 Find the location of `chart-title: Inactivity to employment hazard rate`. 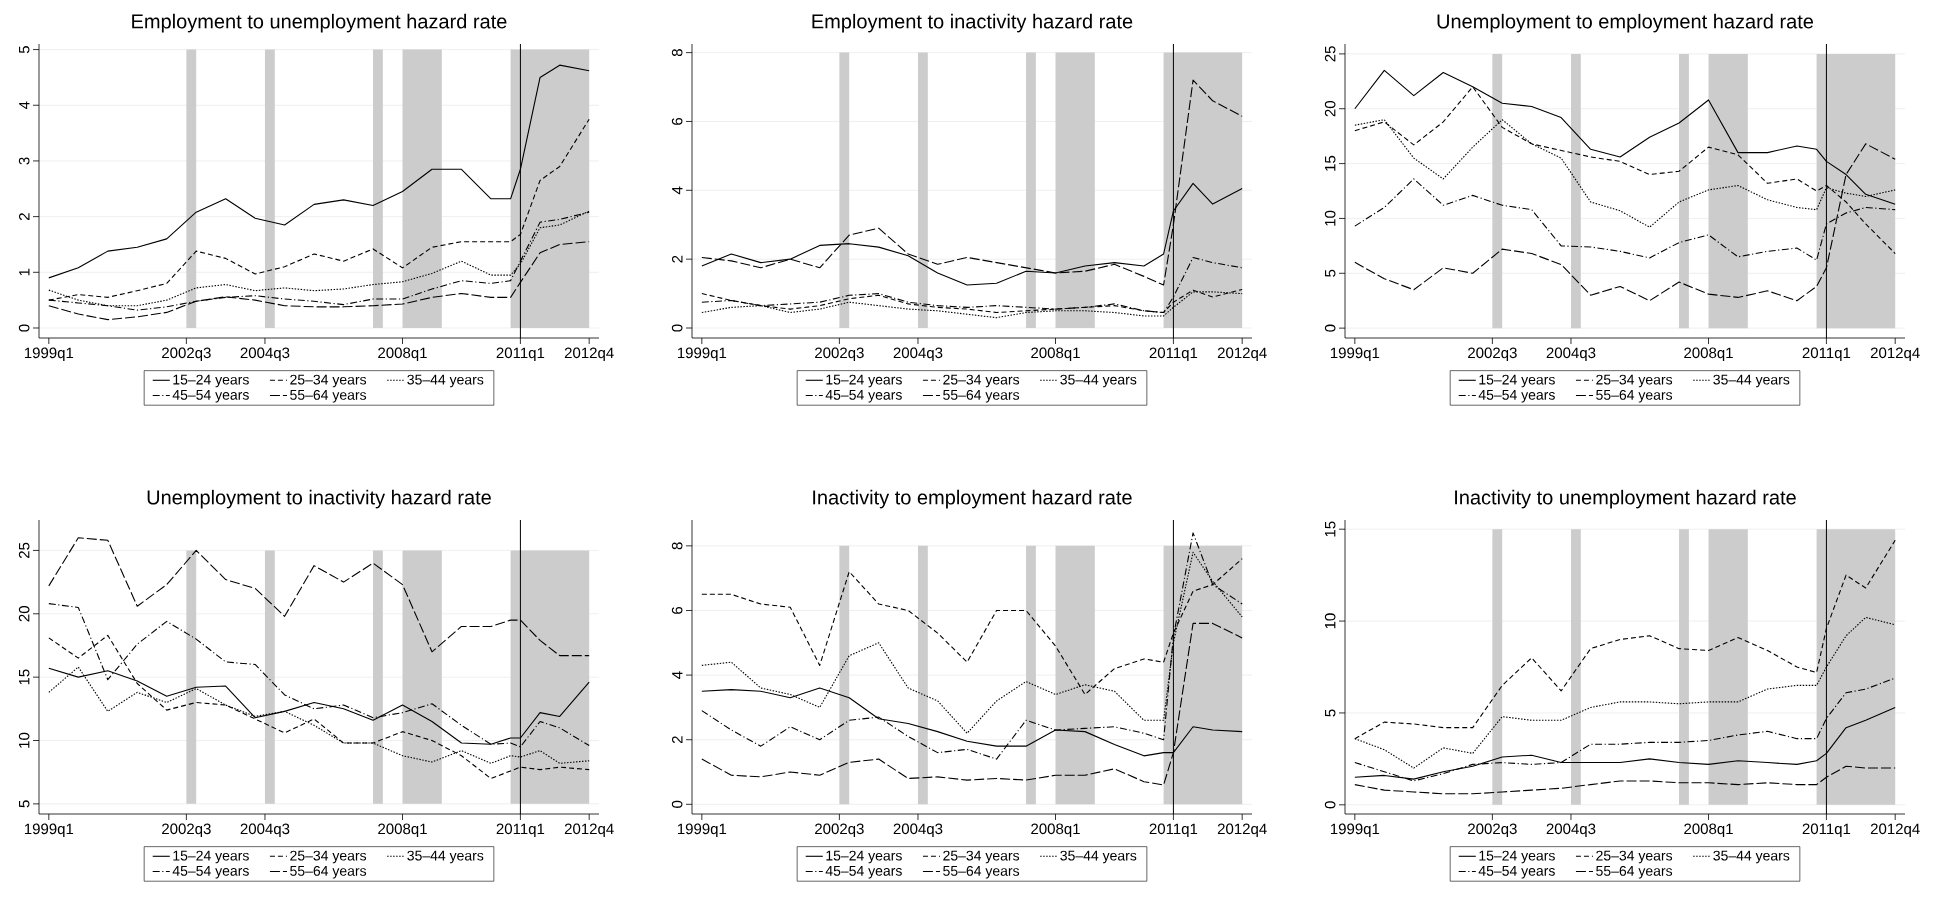

chart-title: Inactivity to employment hazard rate is located at coordinates (972, 499).